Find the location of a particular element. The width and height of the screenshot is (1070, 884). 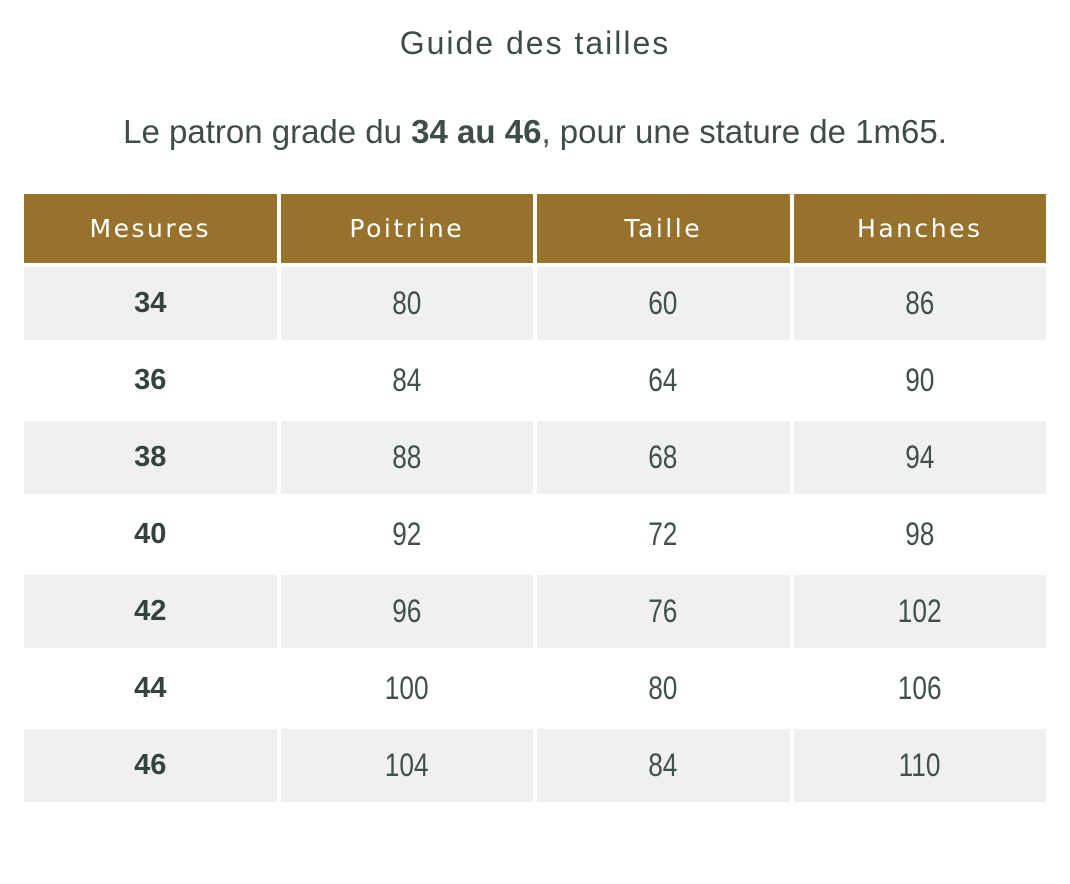

size-value: 40 is located at coordinates (150, 533).